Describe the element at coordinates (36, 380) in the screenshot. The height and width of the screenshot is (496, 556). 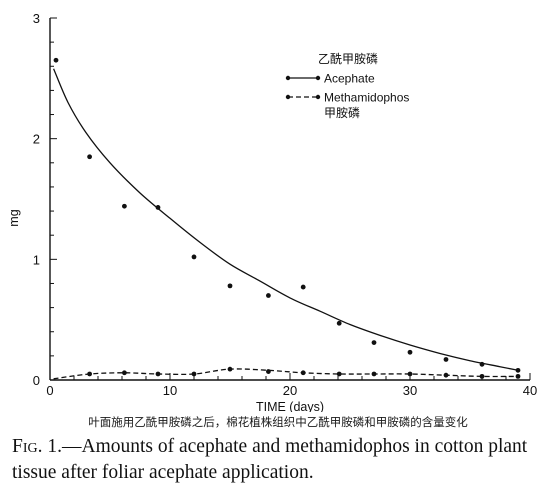
I see `y-tick-label: 0` at that location.